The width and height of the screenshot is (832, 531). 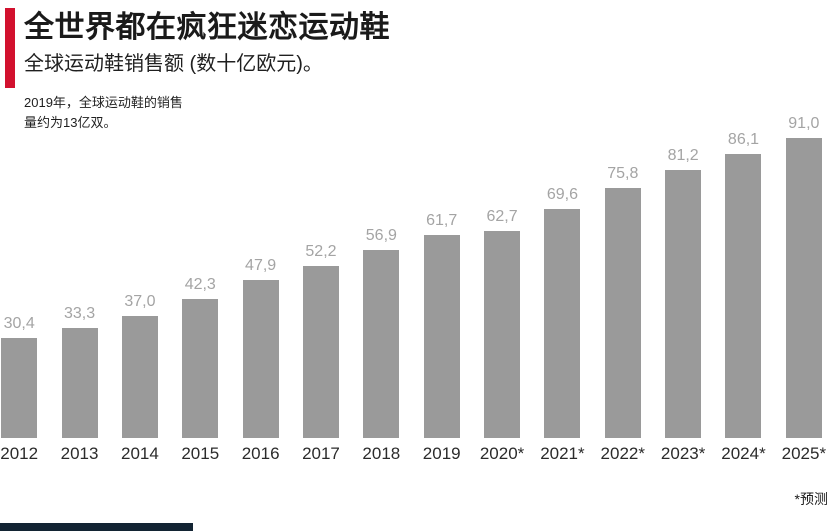 What do you see at coordinates (622, 453) in the screenshot?
I see `x-axis-label: 2022*` at bounding box center [622, 453].